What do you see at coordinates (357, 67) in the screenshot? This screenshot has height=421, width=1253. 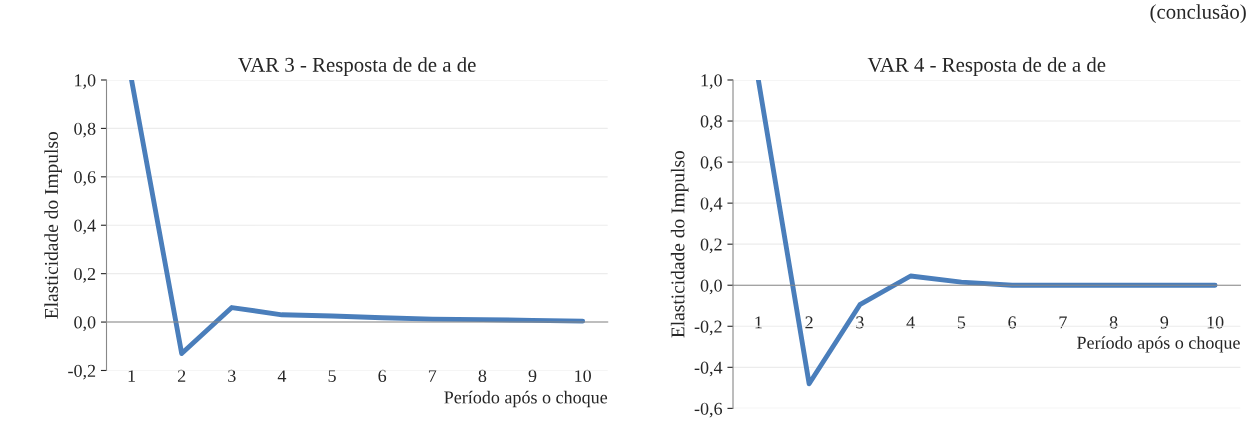 I see `chart-title: VAR 3 - Resposta de de a de` at bounding box center [357, 67].